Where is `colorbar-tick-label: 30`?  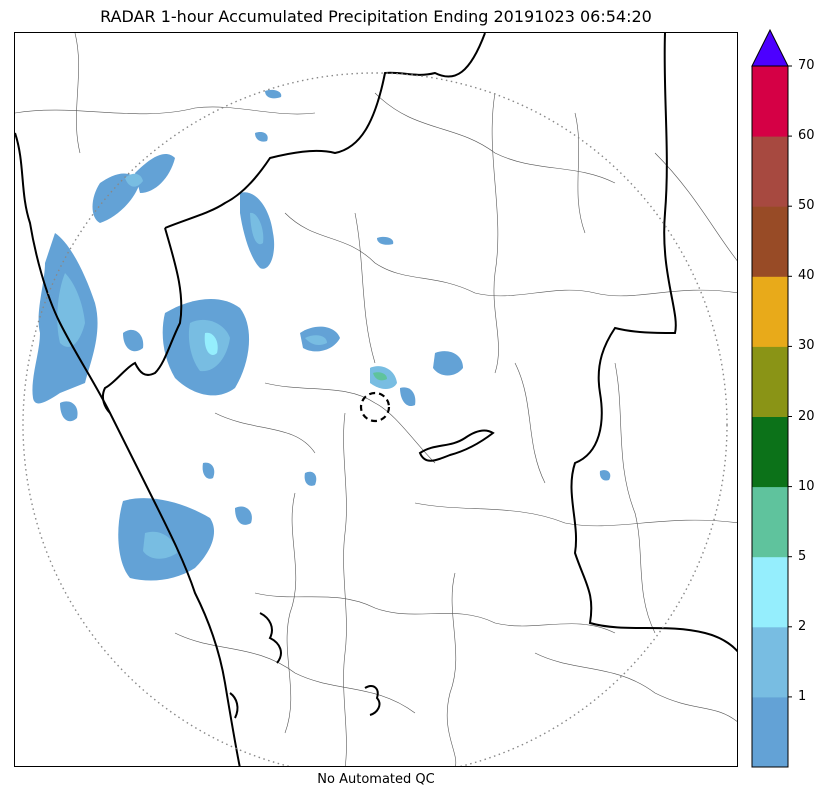
colorbar-tick-label: 30 is located at coordinates (806, 346).